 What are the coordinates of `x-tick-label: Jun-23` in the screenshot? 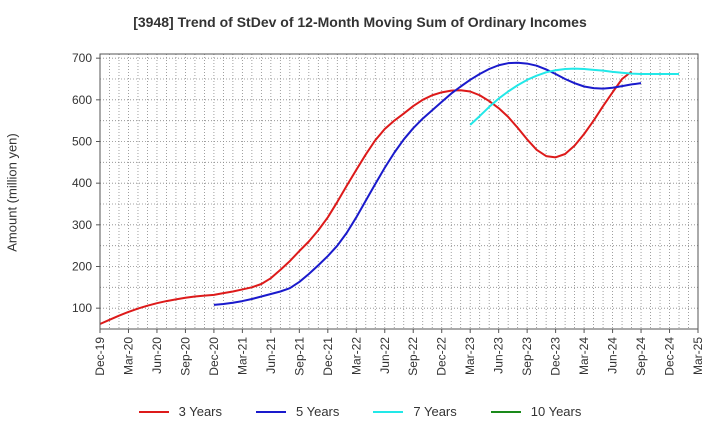 It's located at (499, 355).